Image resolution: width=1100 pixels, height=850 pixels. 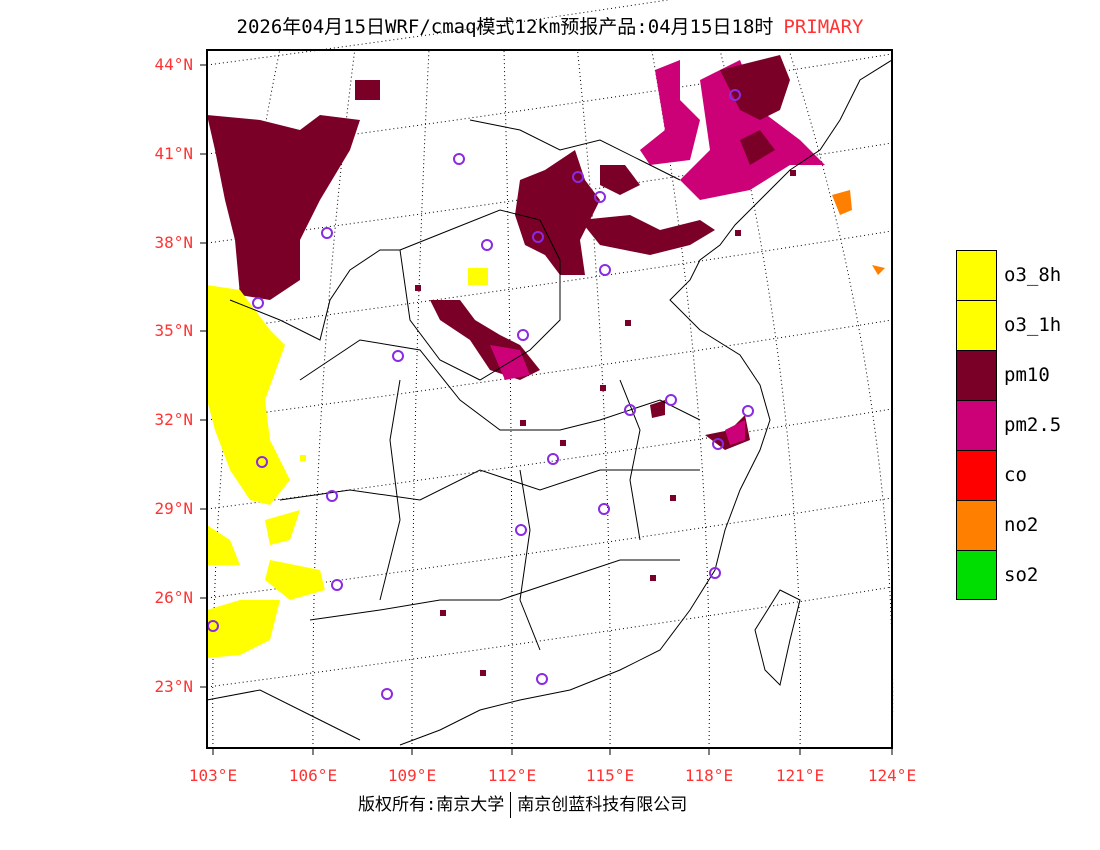 I want to click on legend-label: co, so click(x=1015, y=475).